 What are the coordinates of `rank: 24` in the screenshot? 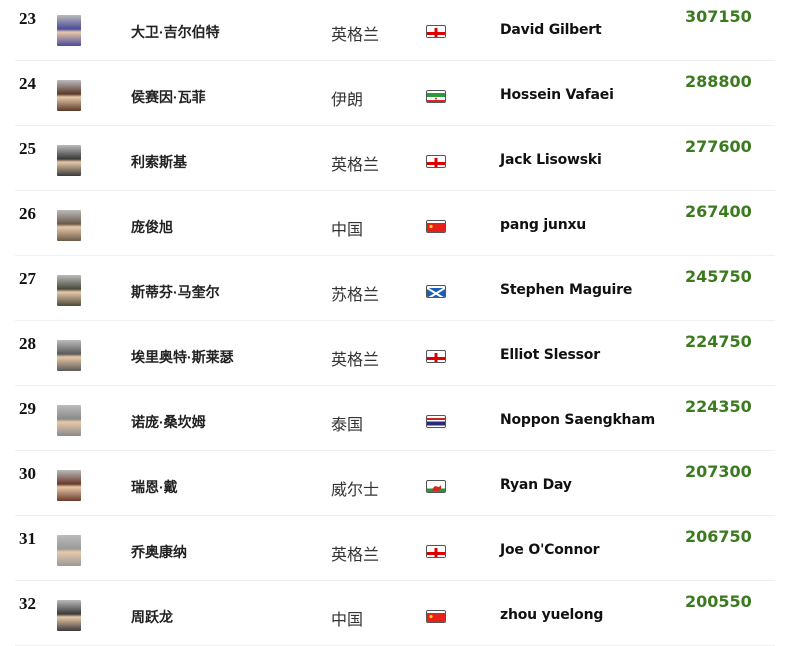 It's located at (27, 83).